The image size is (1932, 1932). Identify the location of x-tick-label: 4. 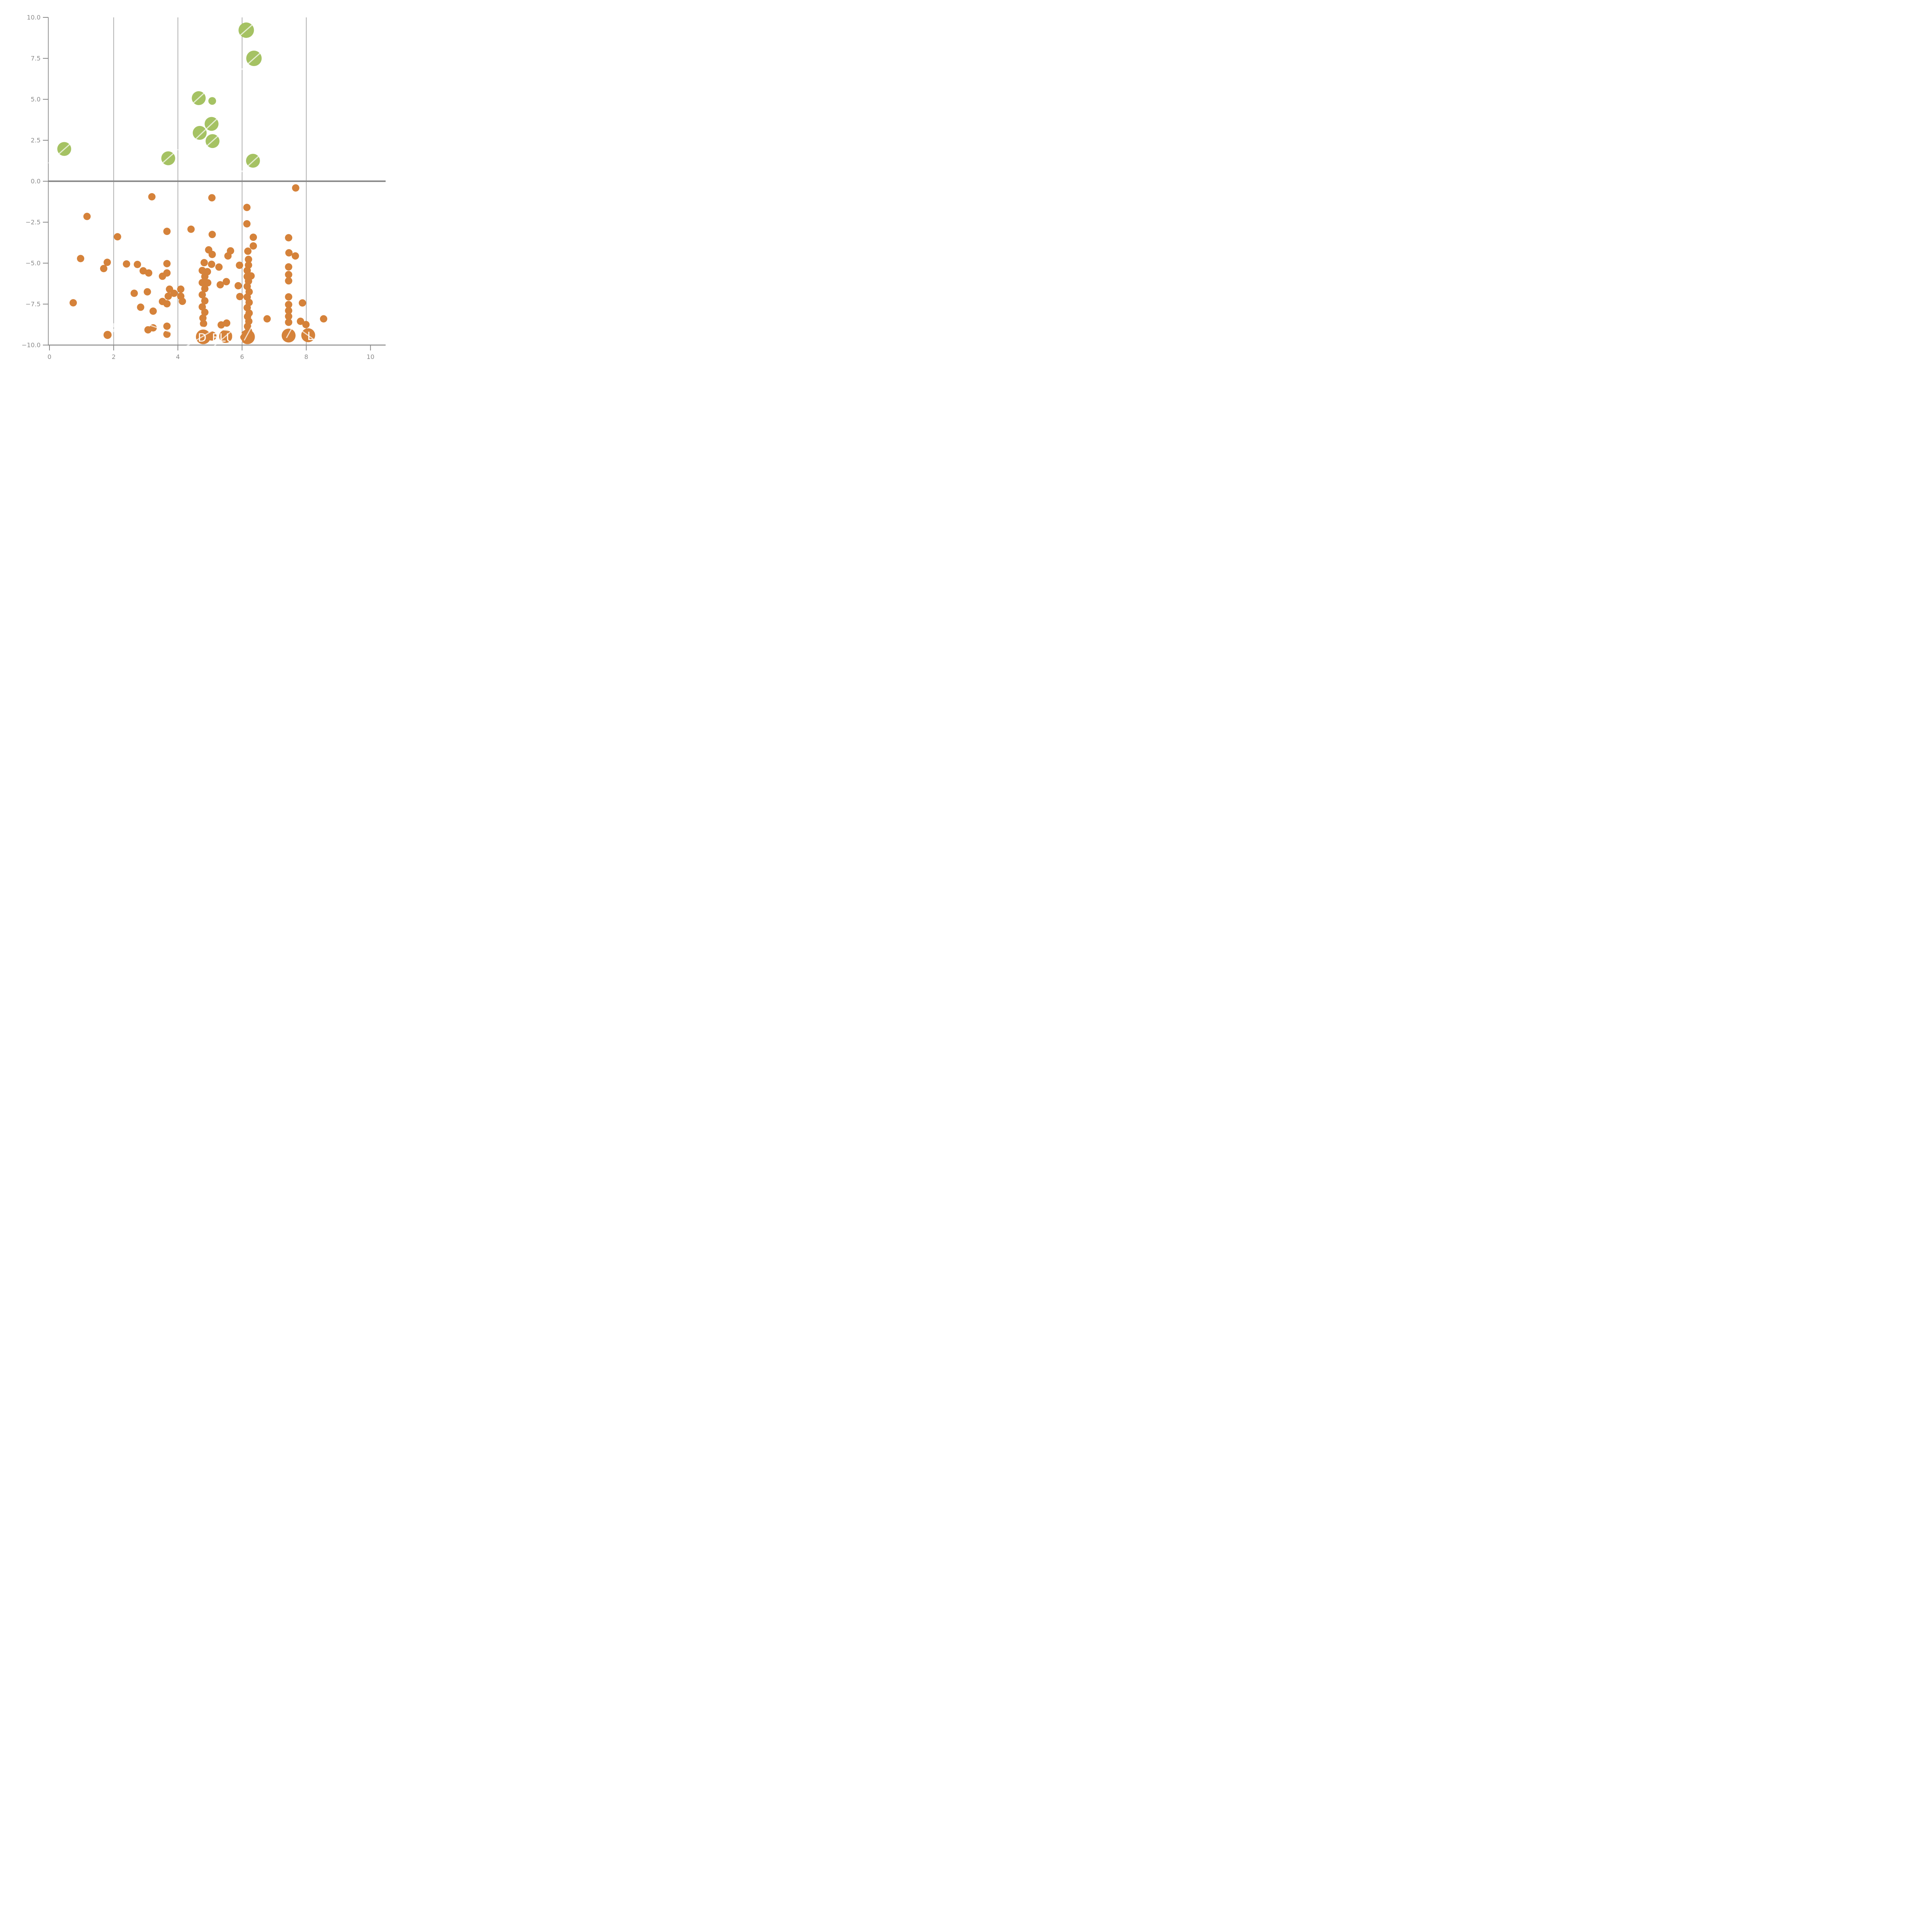
(178, 357).